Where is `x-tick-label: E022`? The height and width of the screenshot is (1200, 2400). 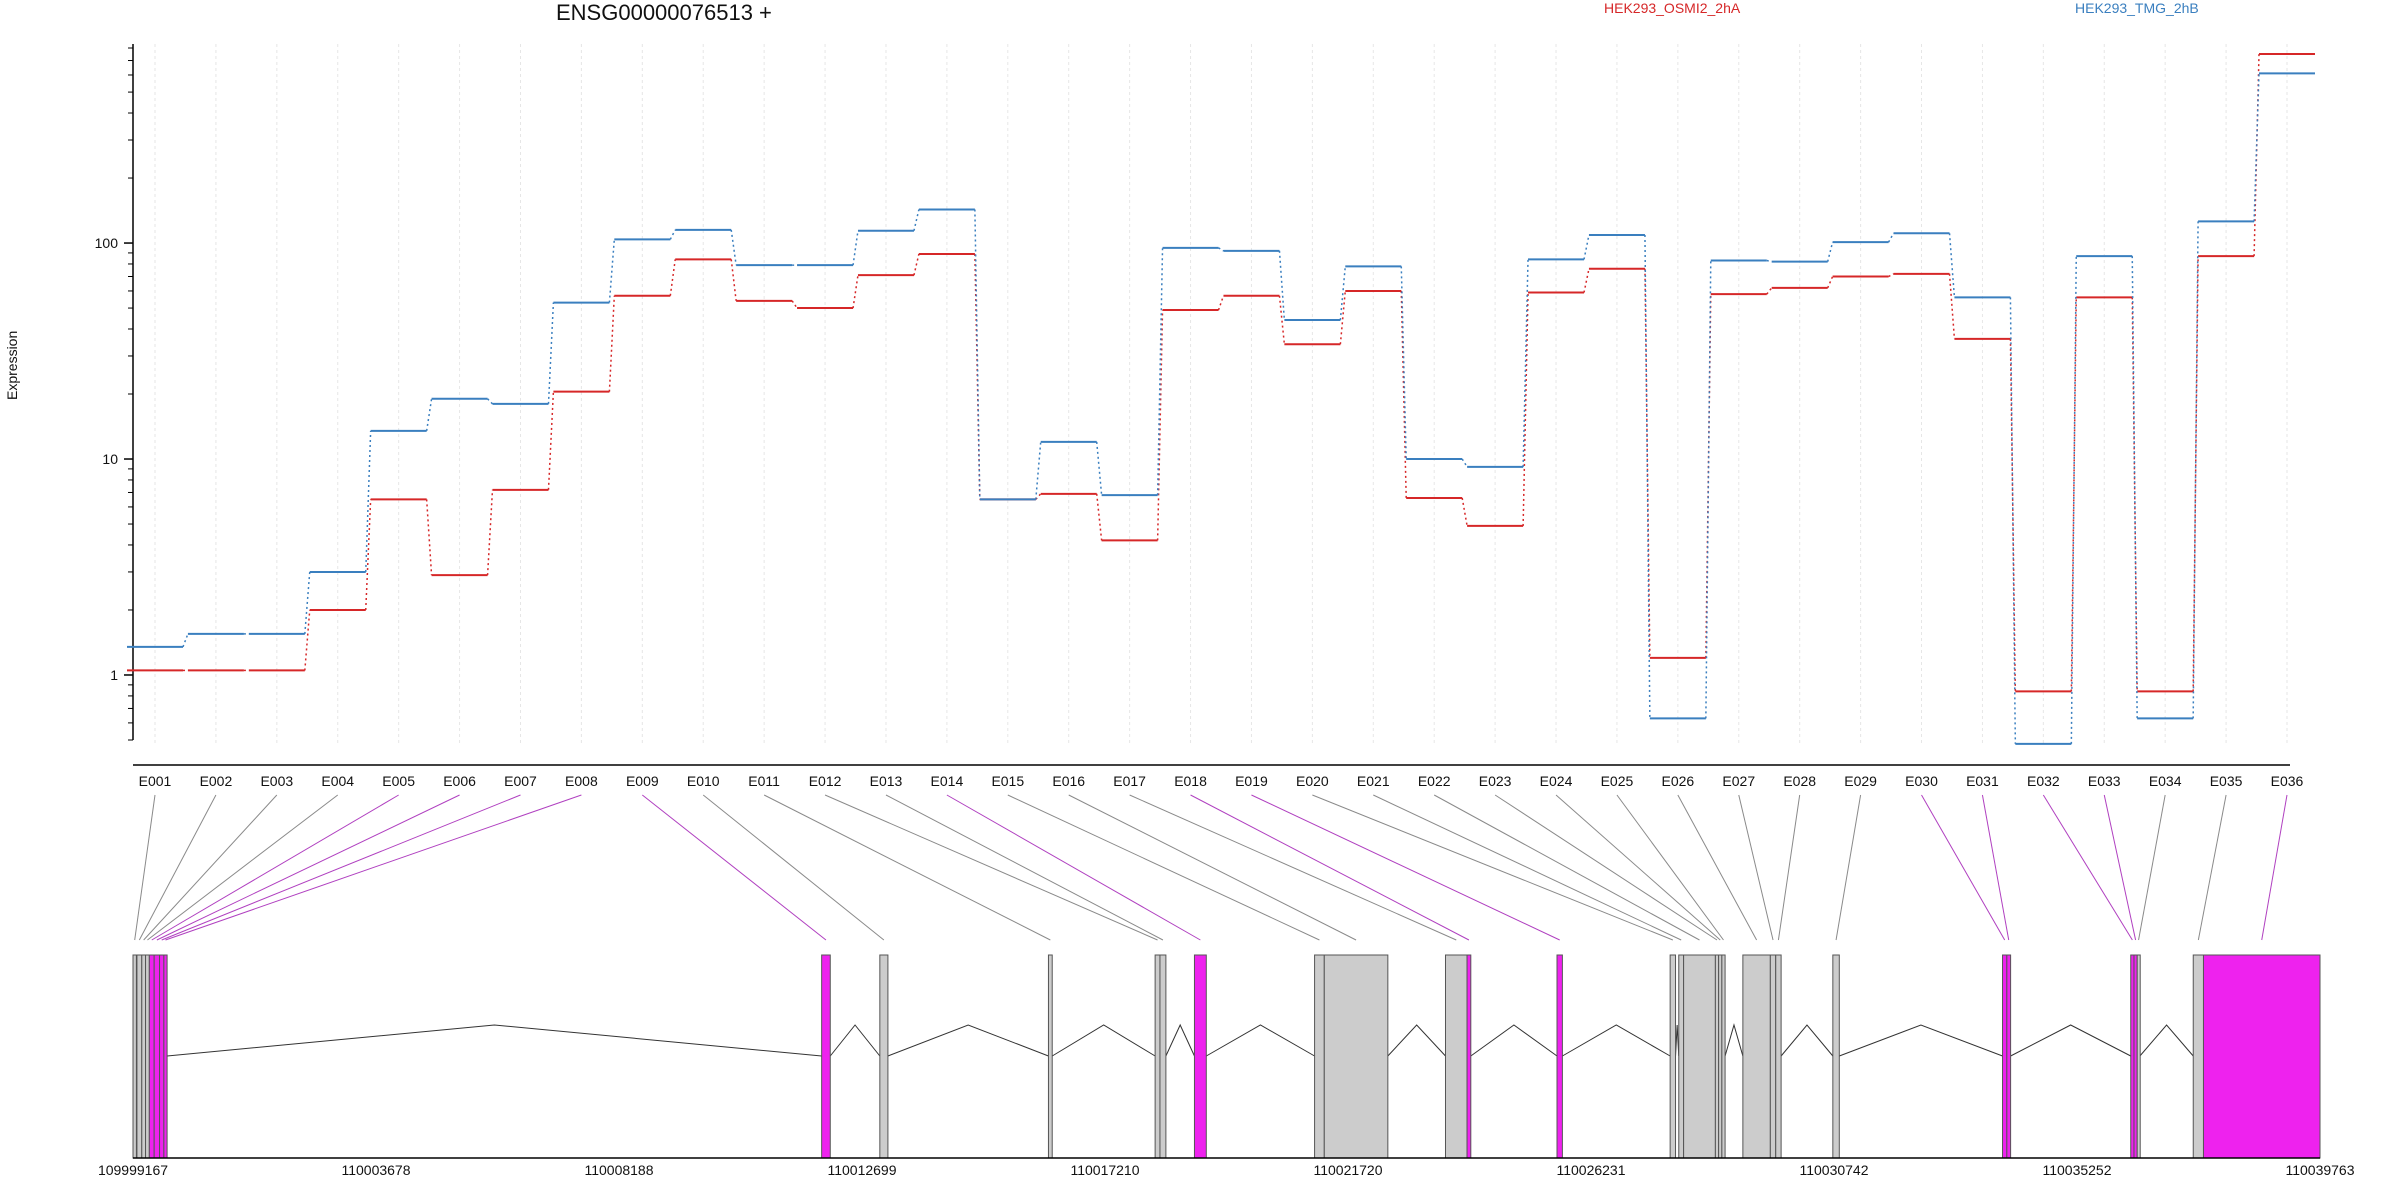 x-tick-label: E022 is located at coordinates (1434, 781).